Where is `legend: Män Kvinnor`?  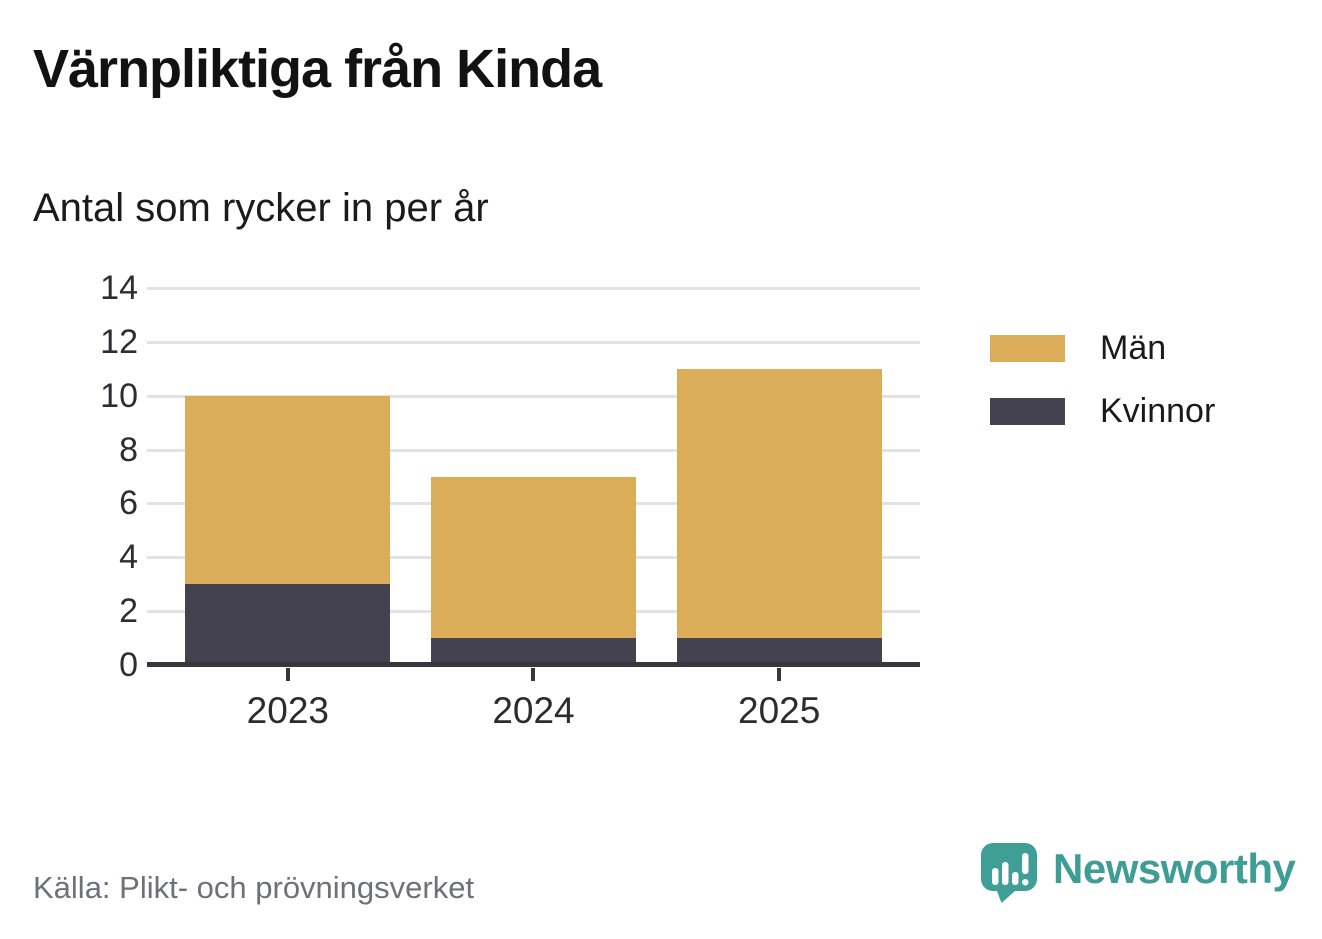
legend: Män Kvinnor is located at coordinates (1102, 379).